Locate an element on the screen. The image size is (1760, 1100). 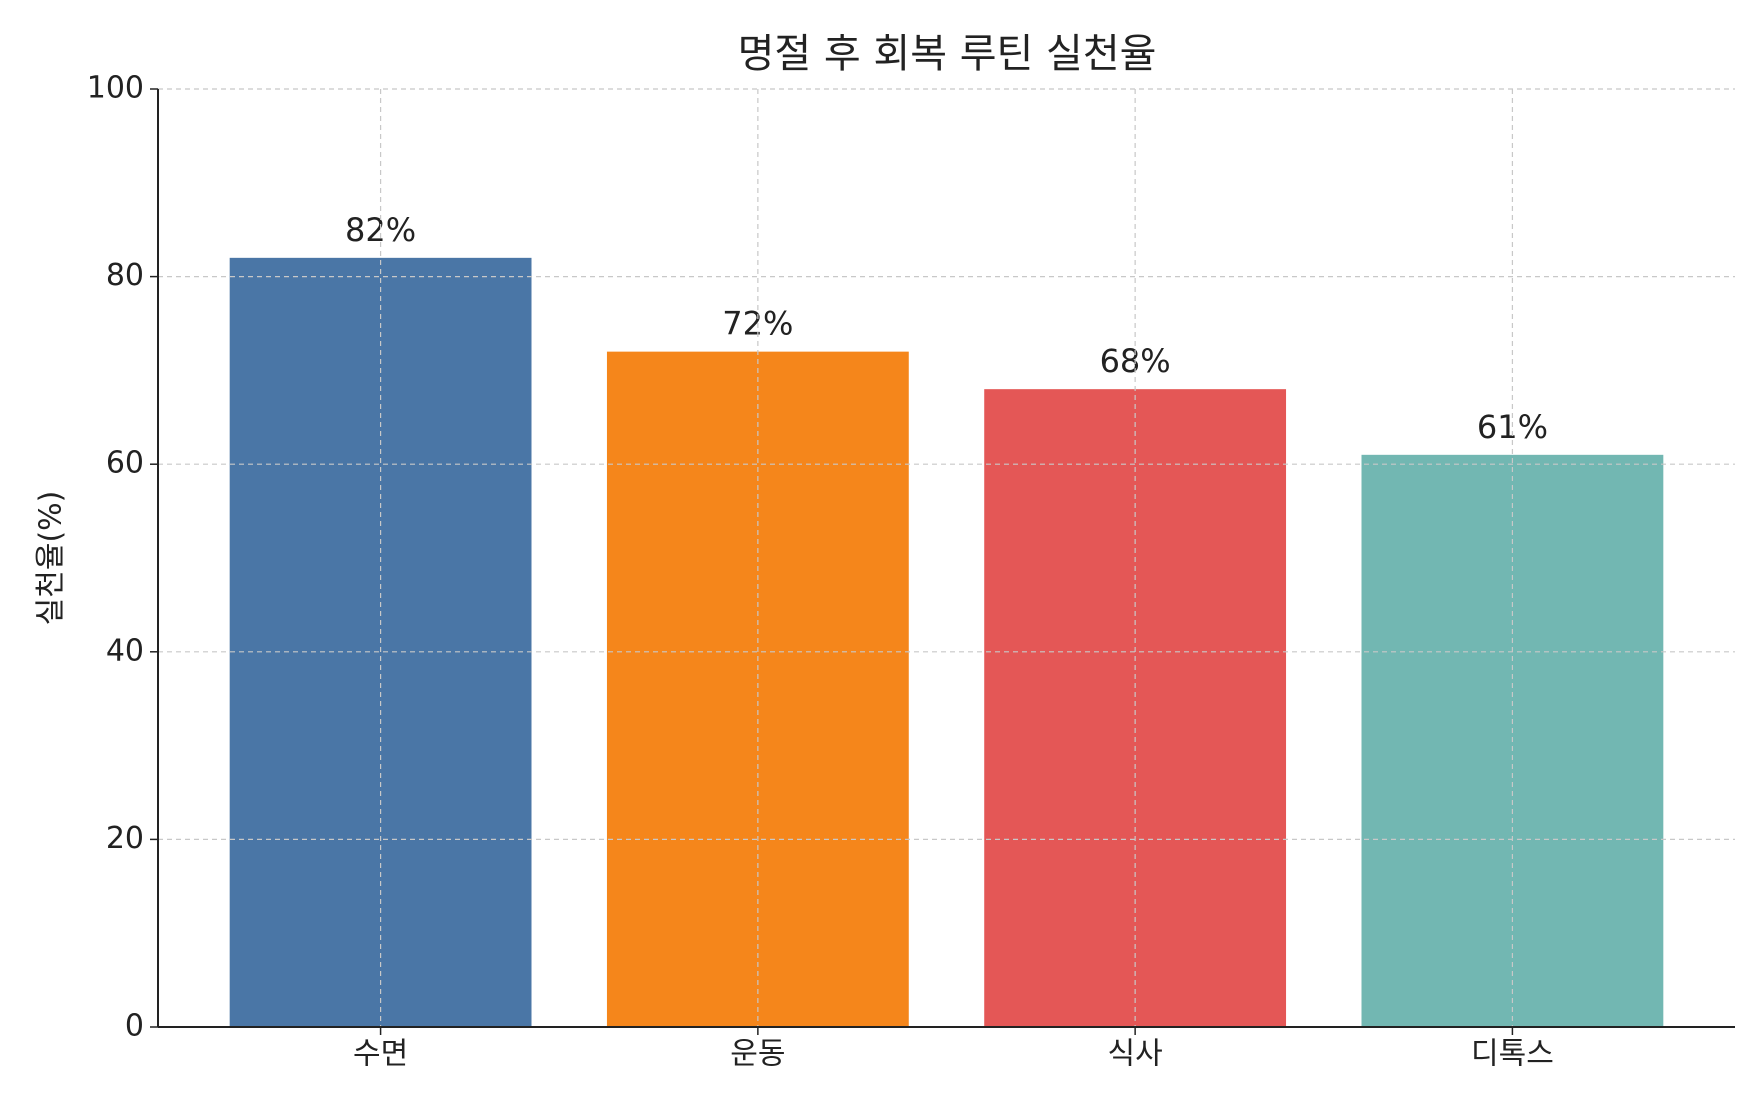
bar is located at coordinates (1135, 708).